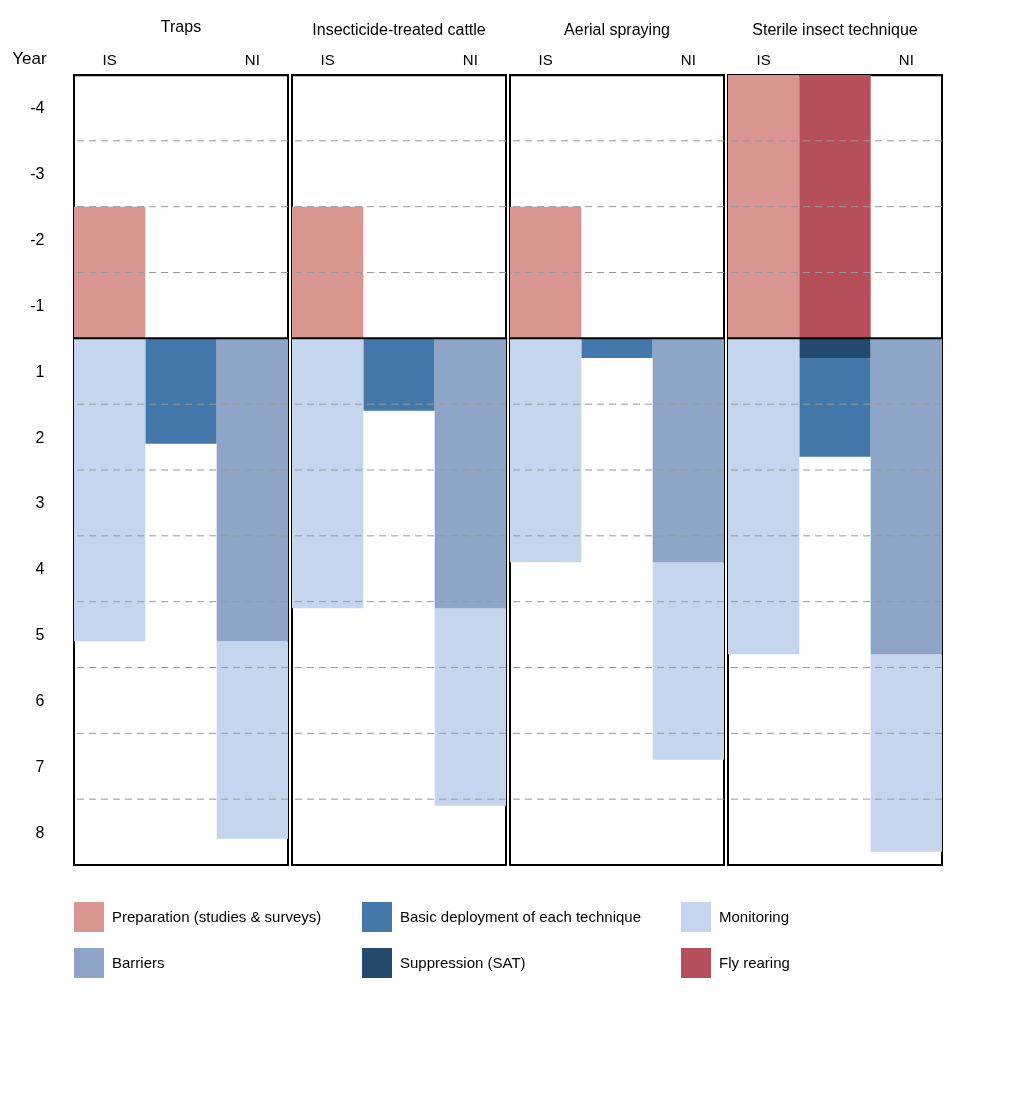  Describe the element at coordinates (37, 174) in the screenshot. I see `y-tick-label: -3` at that location.